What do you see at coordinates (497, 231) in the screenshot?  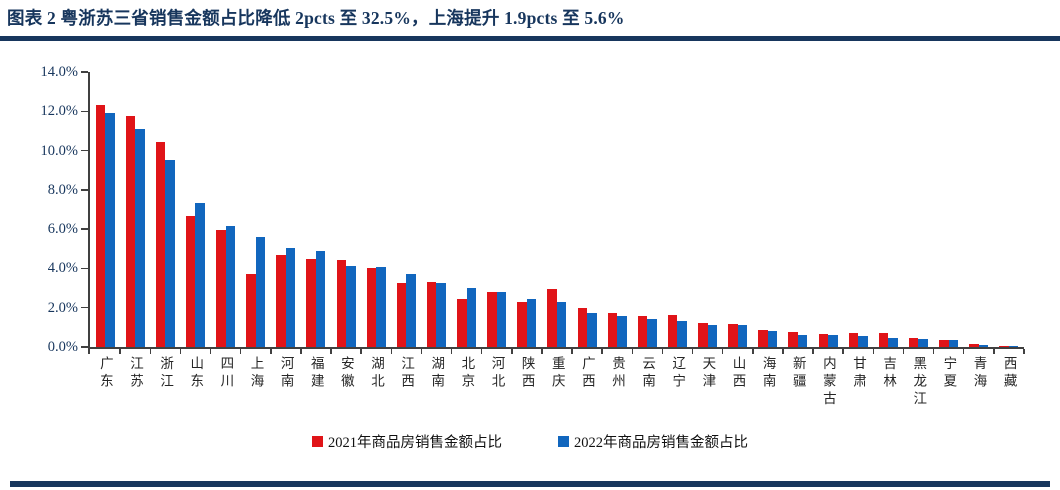 I see `category-group: 河北` at bounding box center [497, 231].